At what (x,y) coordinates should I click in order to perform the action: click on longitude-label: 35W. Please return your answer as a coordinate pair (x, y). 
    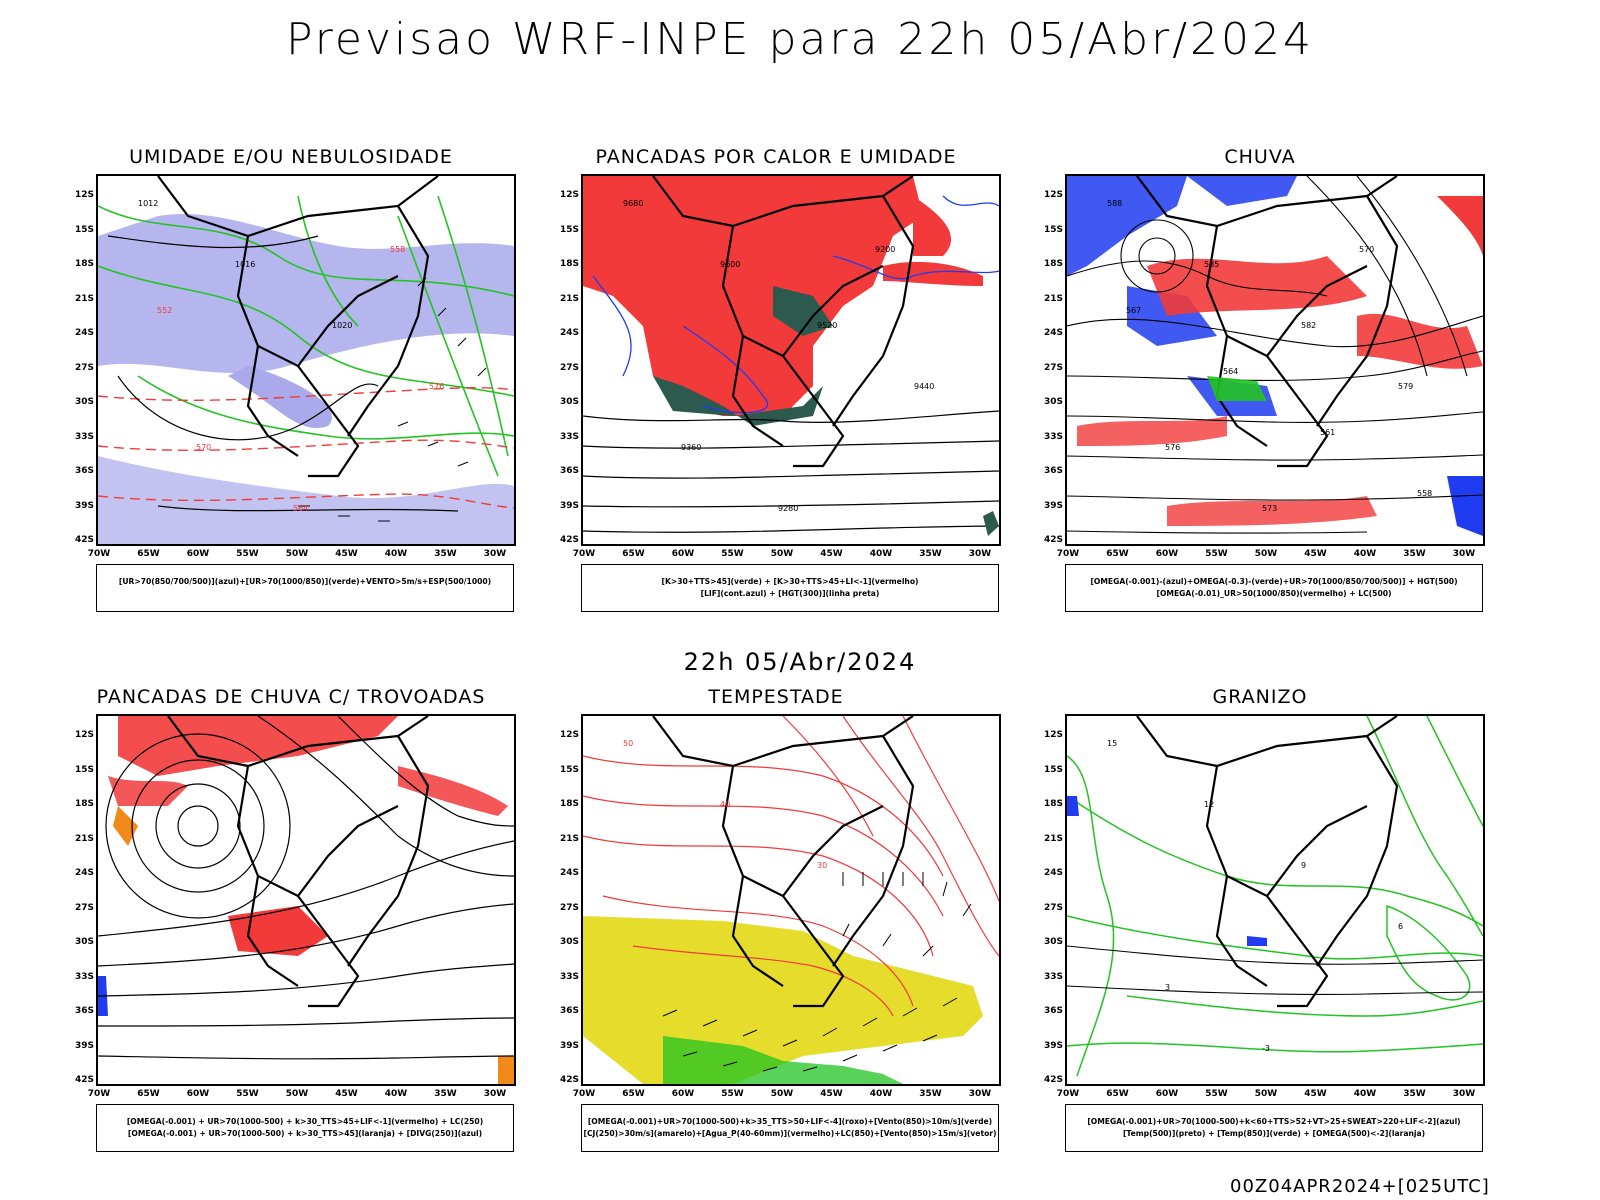
    Looking at the image, I should click on (445, 1094).